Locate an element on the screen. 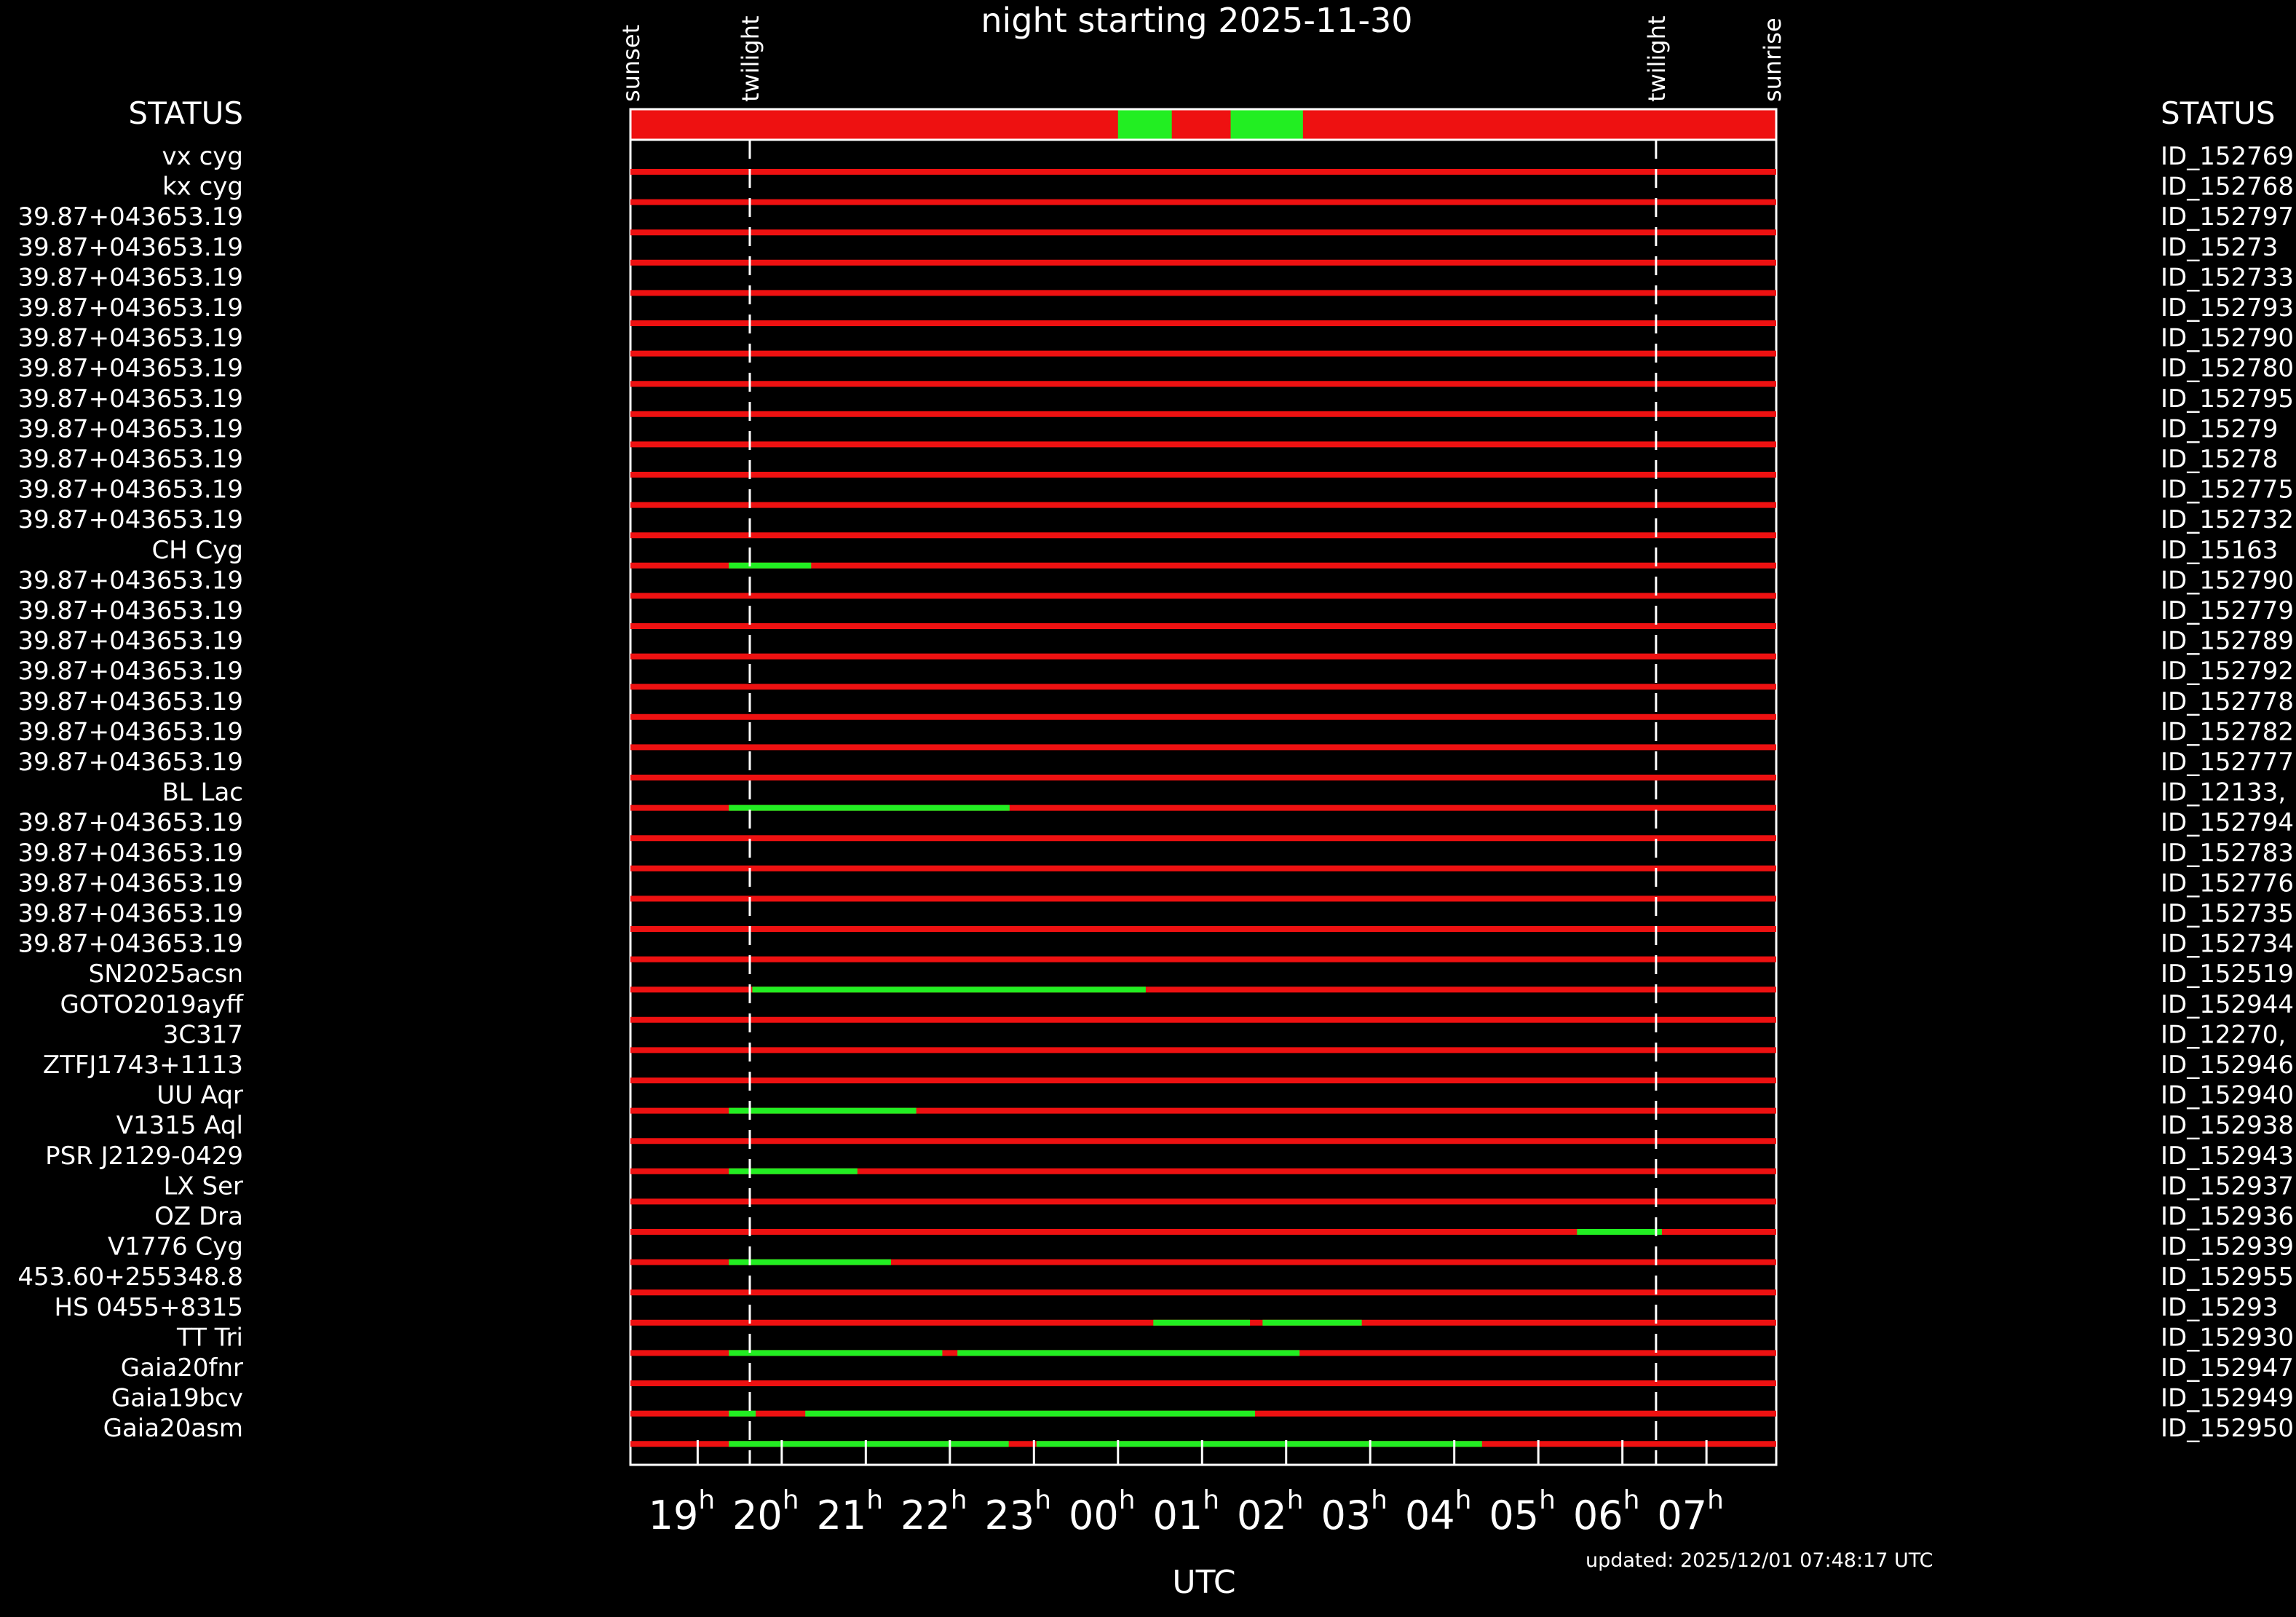 The width and height of the screenshot is (2296, 1617). target-id: ID_152733 is located at coordinates (2227, 278).